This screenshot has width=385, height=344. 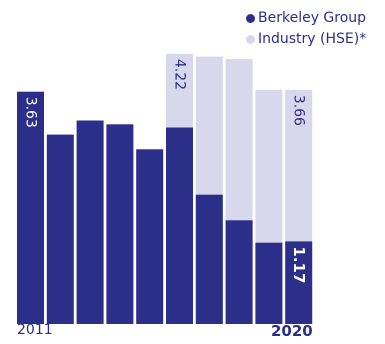 I want to click on berkeley-value-label-2020: 1.17, so click(x=299, y=264).